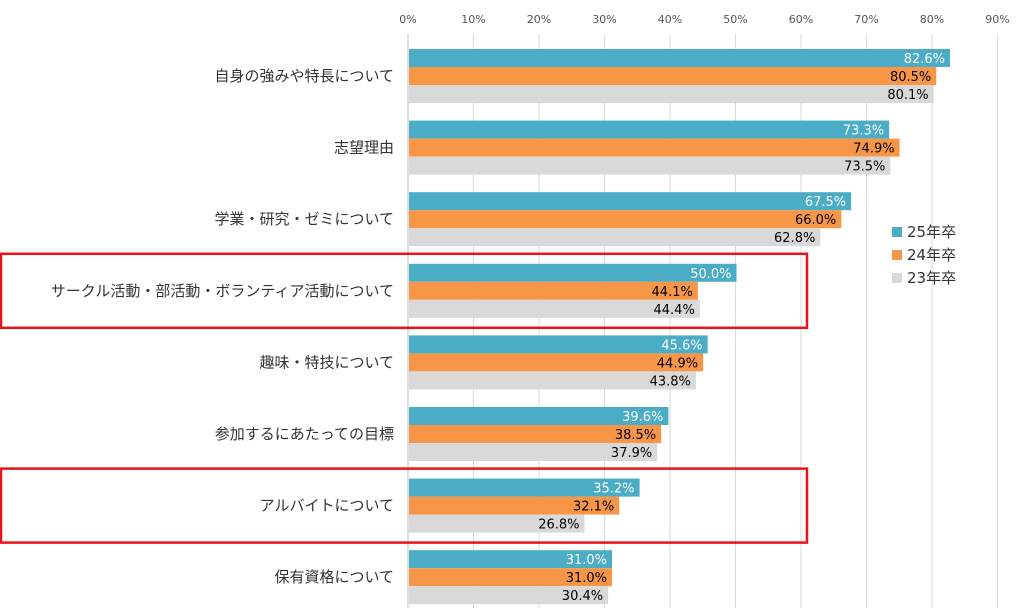 This screenshot has width=1025, height=612. Describe the element at coordinates (674, 310) in the screenshot. I see `data-label: 44.4%` at that location.